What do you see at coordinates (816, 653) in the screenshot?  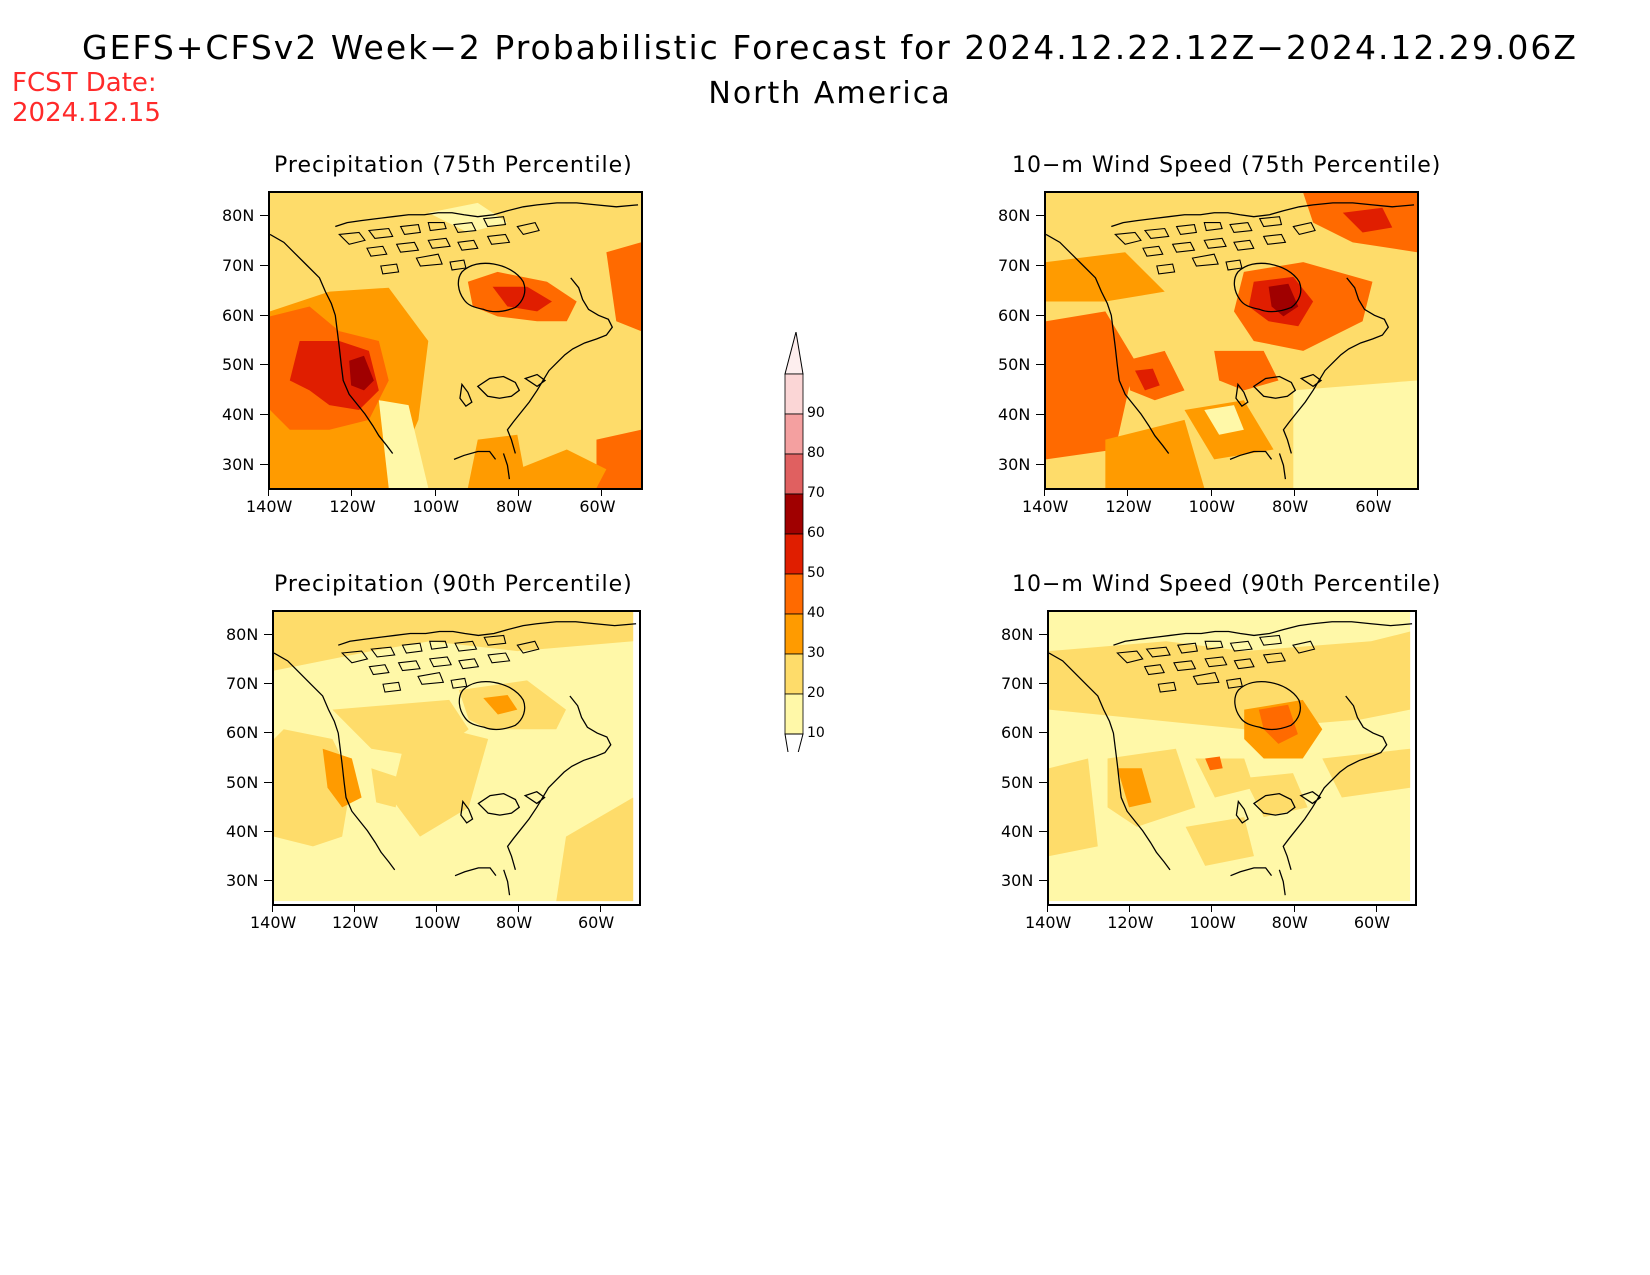 I see `colorbar-label: 30` at bounding box center [816, 653].